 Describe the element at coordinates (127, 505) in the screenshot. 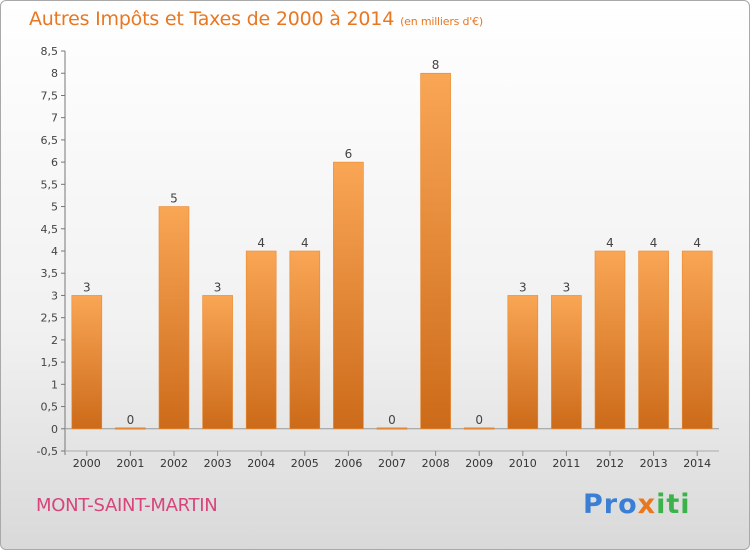

I see `commune-name: MONT-SAINT-MARTIN` at that location.